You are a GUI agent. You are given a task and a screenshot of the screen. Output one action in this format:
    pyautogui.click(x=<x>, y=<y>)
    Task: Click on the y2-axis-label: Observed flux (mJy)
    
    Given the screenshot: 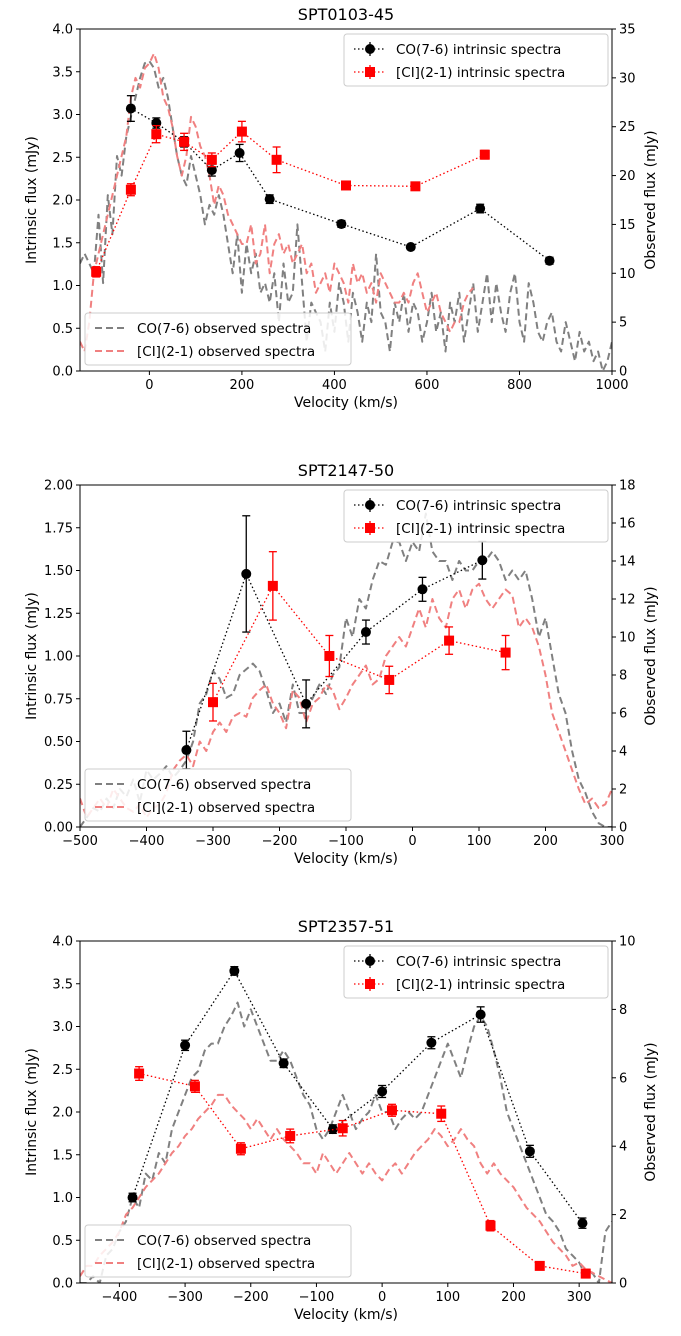 What is the action you would take?
    pyautogui.click(x=651, y=655)
    